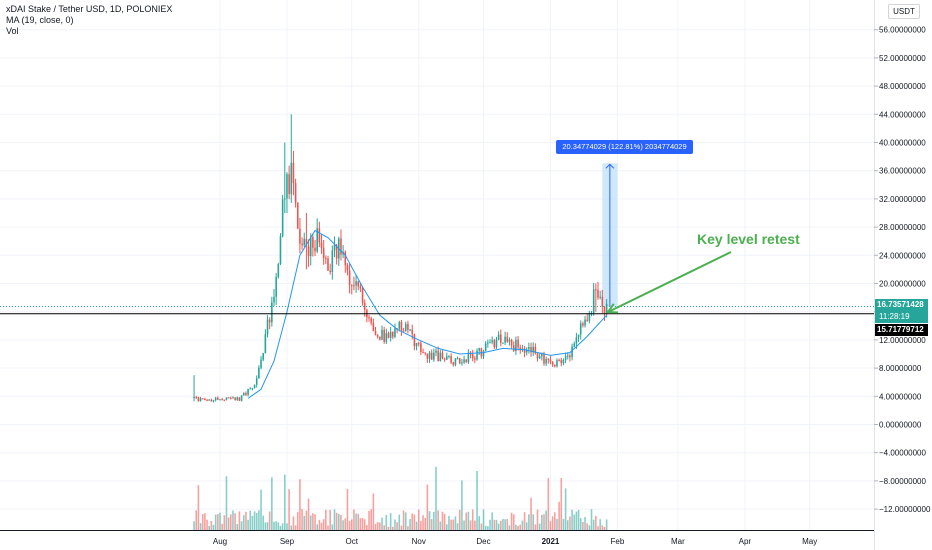 Image resolution: width=932 pixels, height=550 pixels. I want to click on time-axis: Aug Sep Oct Nov Dec 2021 Feb Mar Apr May, so click(515, 541).